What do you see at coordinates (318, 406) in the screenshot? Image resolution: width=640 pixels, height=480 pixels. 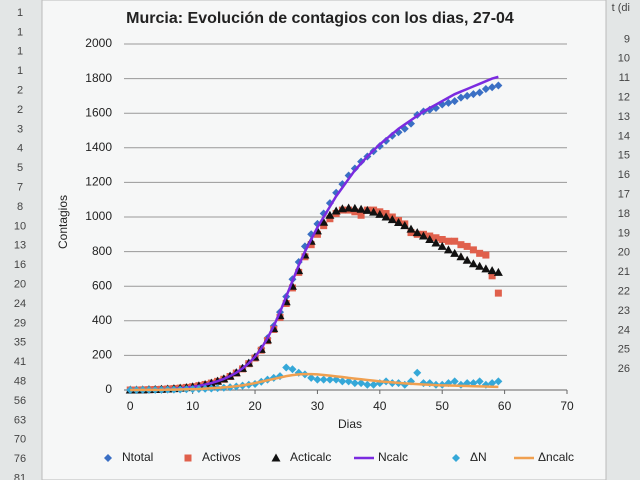 I see `x-tick-label: 30` at bounding box center [318, 406].